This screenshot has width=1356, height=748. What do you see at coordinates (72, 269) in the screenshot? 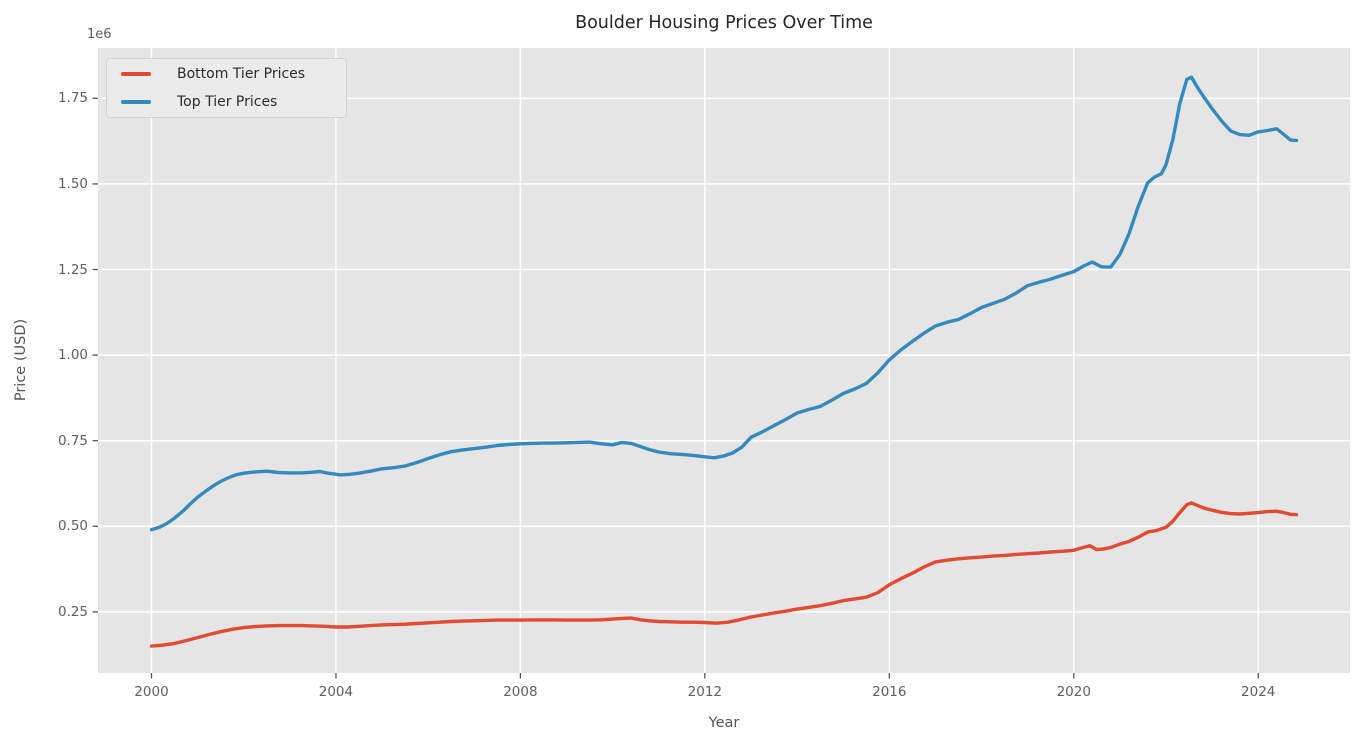
I see `y-tick-label: 1.25` at bounding box center [72, 269].